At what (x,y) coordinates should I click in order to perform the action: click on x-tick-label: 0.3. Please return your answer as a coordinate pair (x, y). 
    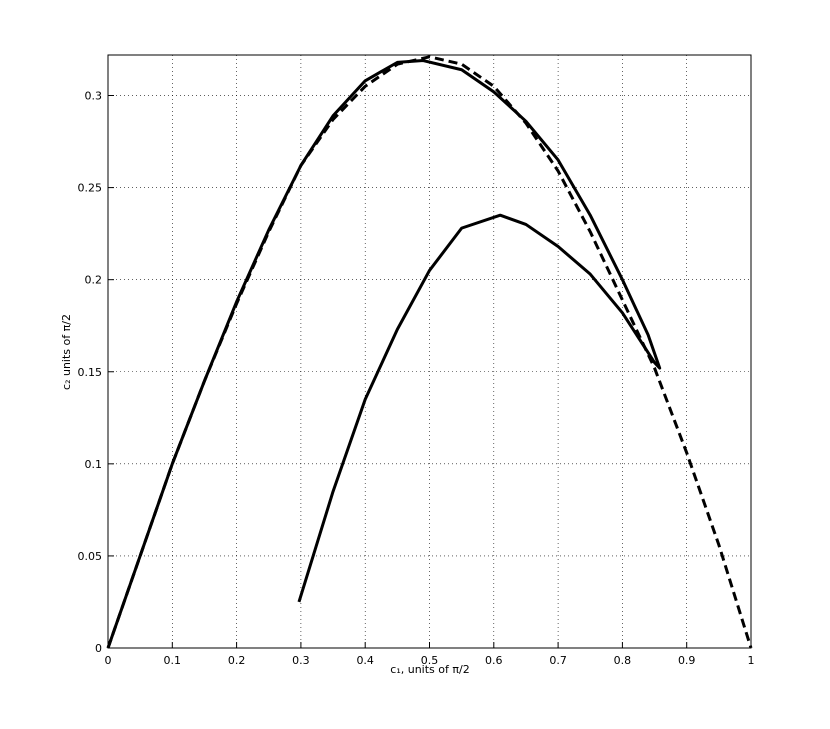
    Looking at the image, I should click on (301, 660).